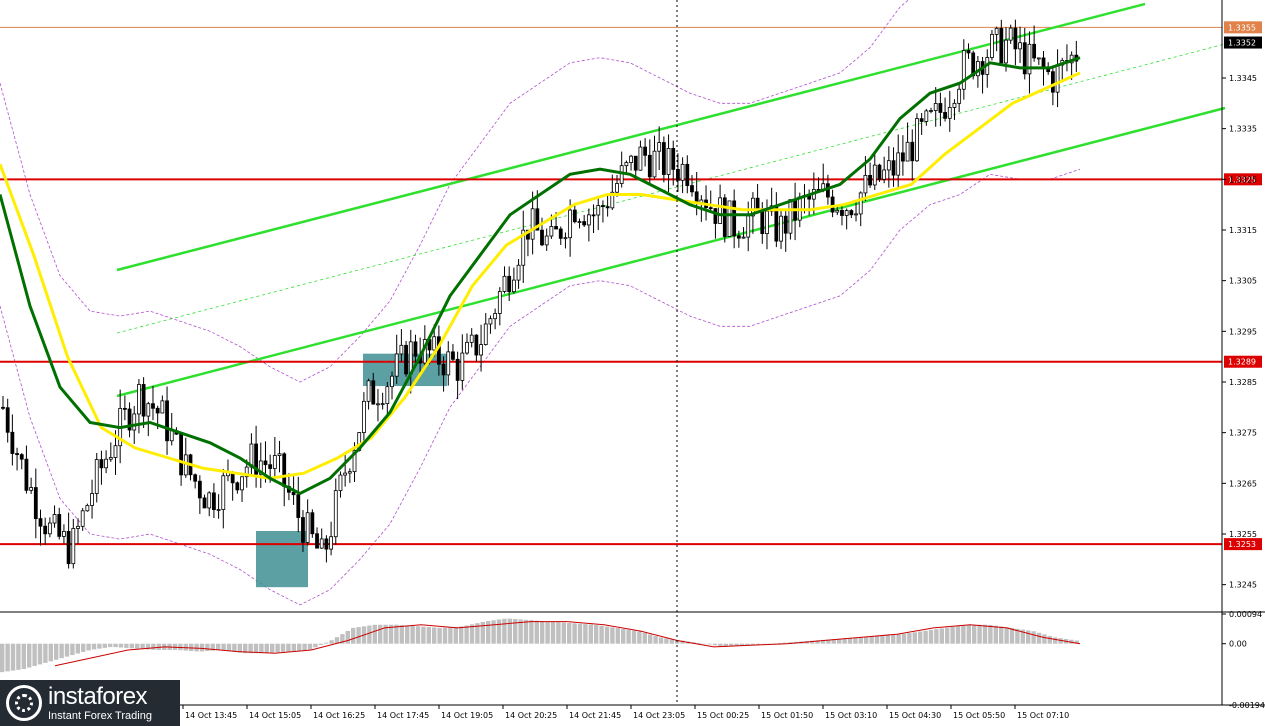  I want to click on histogram-bars, so click(539, 645).